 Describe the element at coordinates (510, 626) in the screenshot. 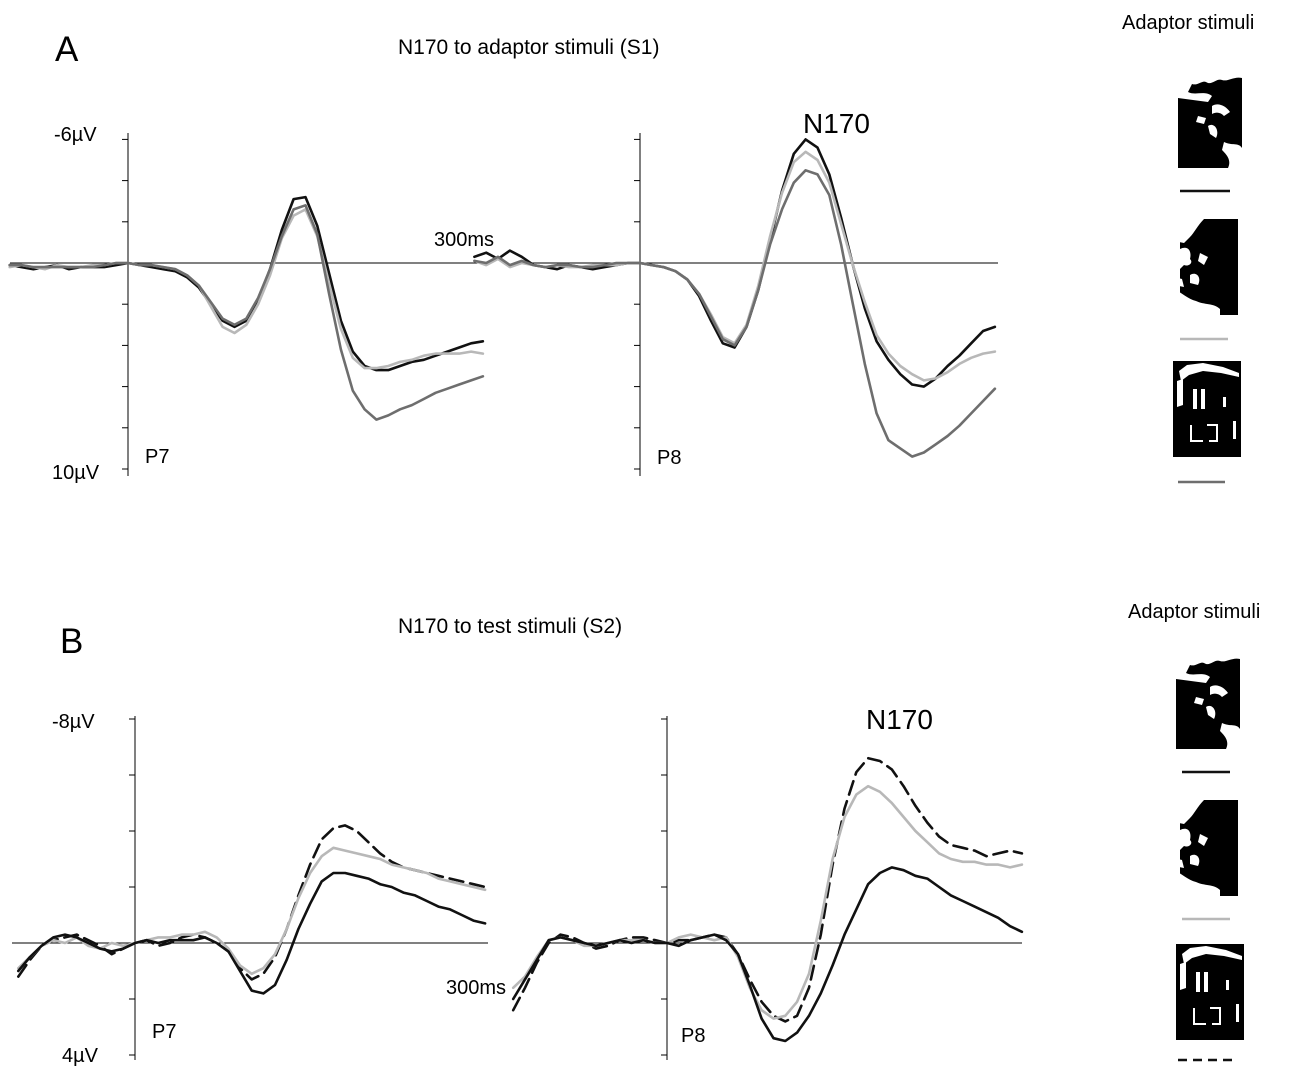

I see `panel-b-title: N170 to test stimuli (S2)` at that location.